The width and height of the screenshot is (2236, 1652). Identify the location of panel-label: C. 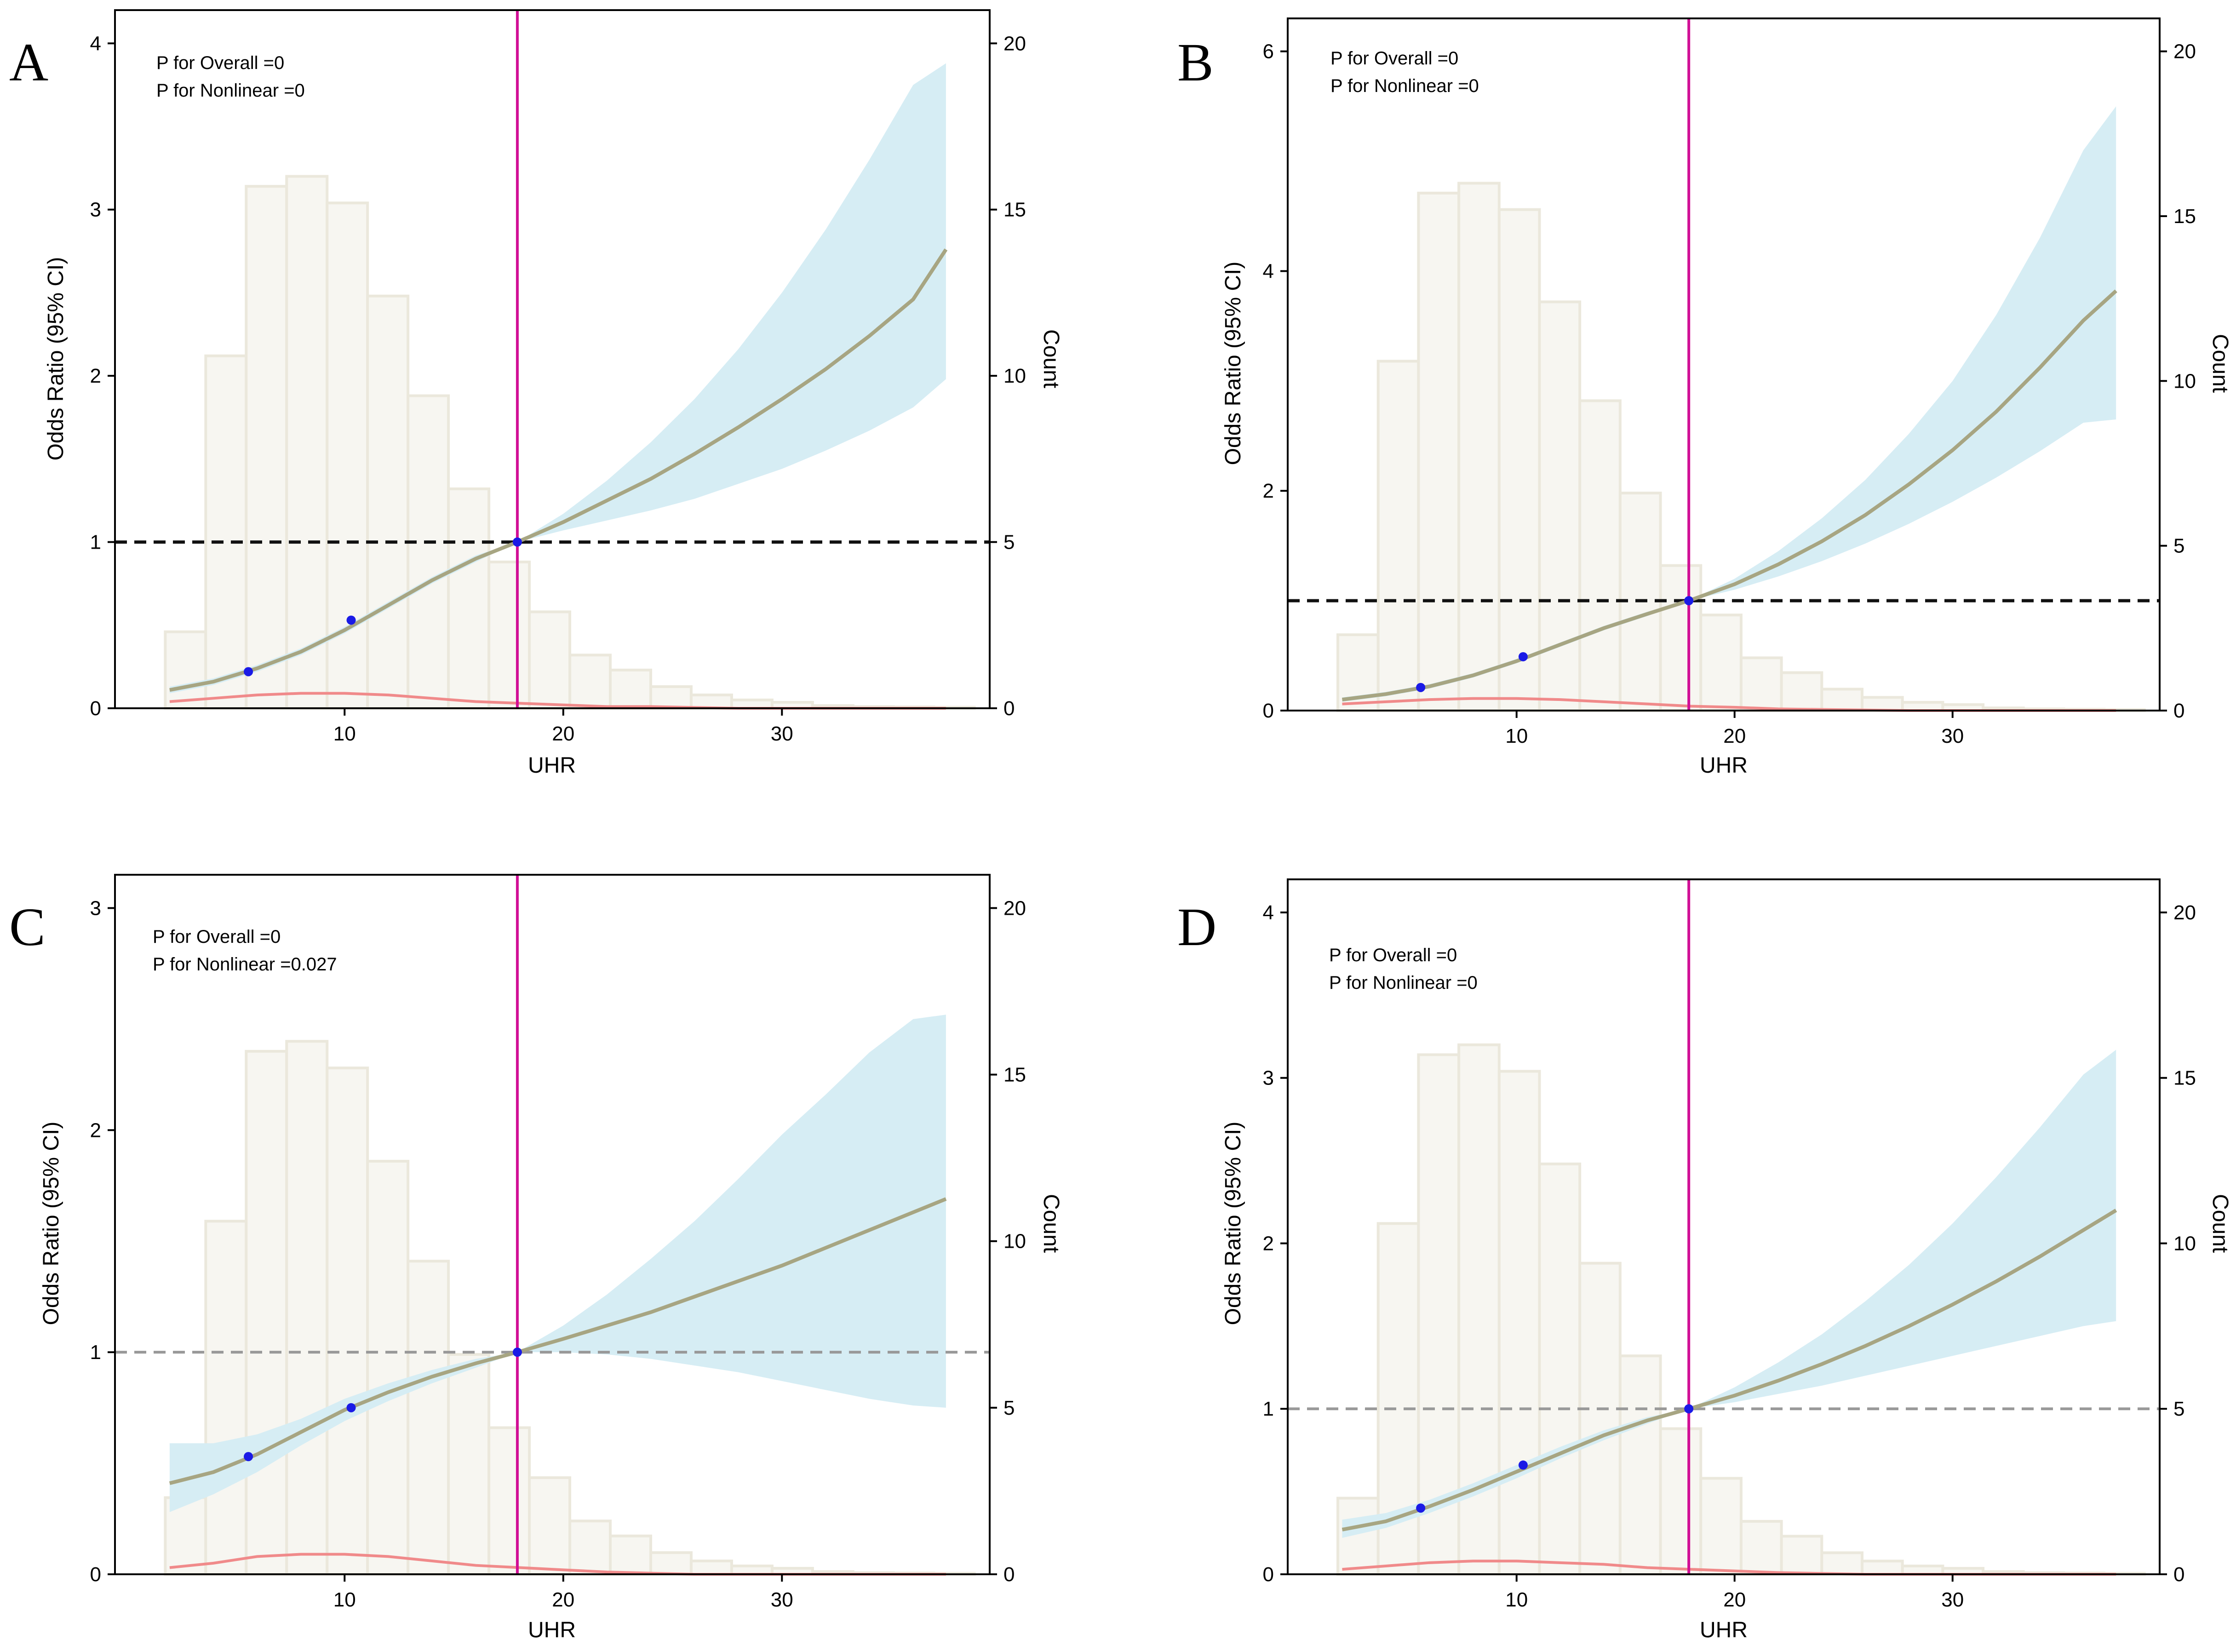
(27, 927).